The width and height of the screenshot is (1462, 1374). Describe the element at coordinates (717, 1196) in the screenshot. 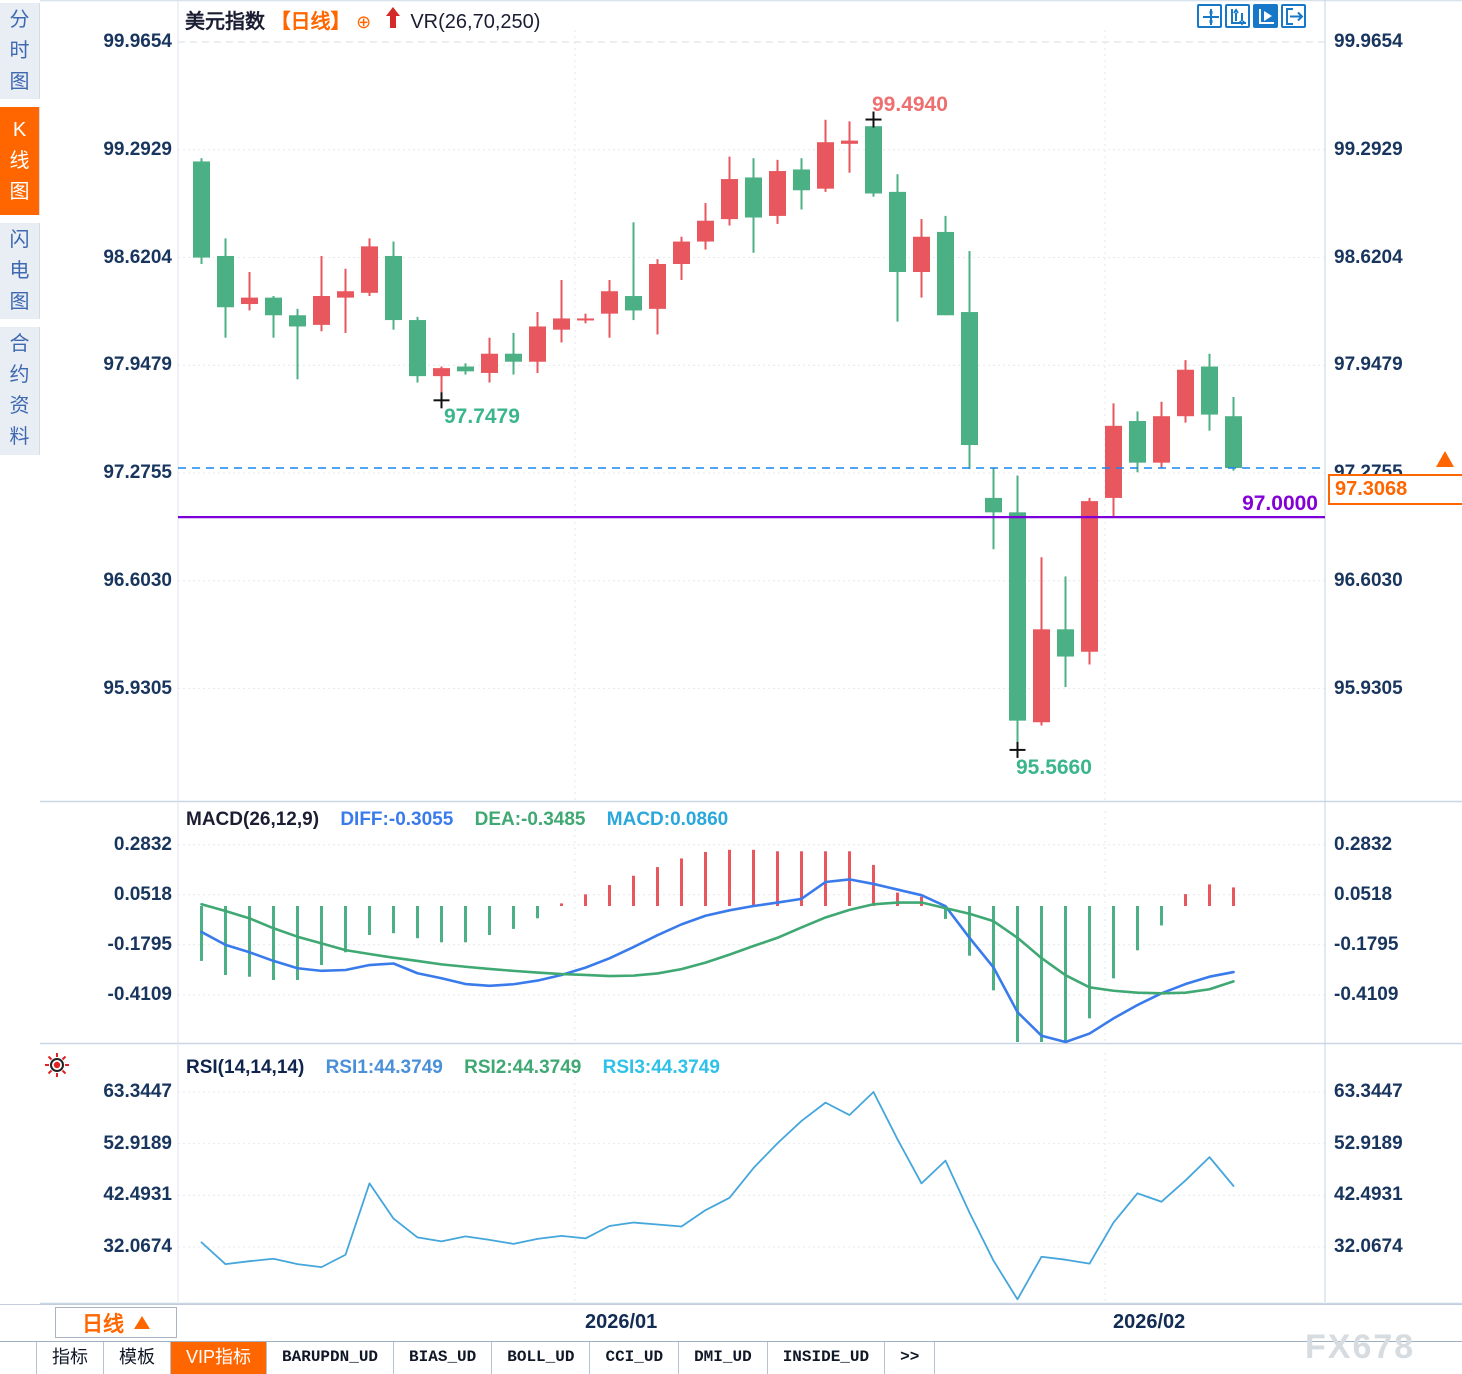

I see `rsi-line` at that location.